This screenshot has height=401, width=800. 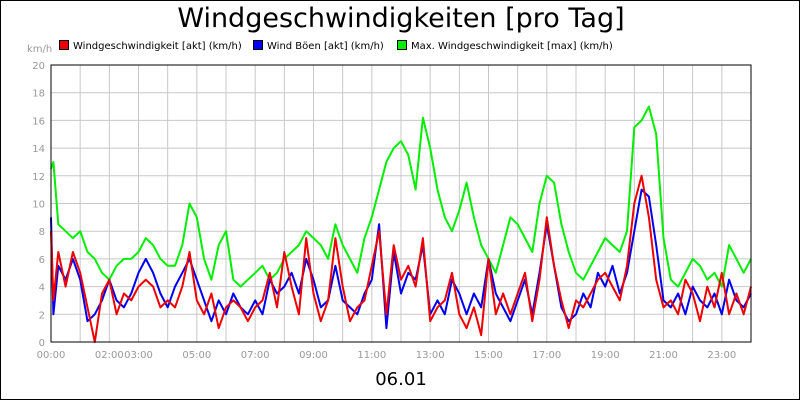 I want to click on legend-item-windgeschwindigkeit: Windgeschwindigkeit [akt] (km/h), so click(x=150, y=46).